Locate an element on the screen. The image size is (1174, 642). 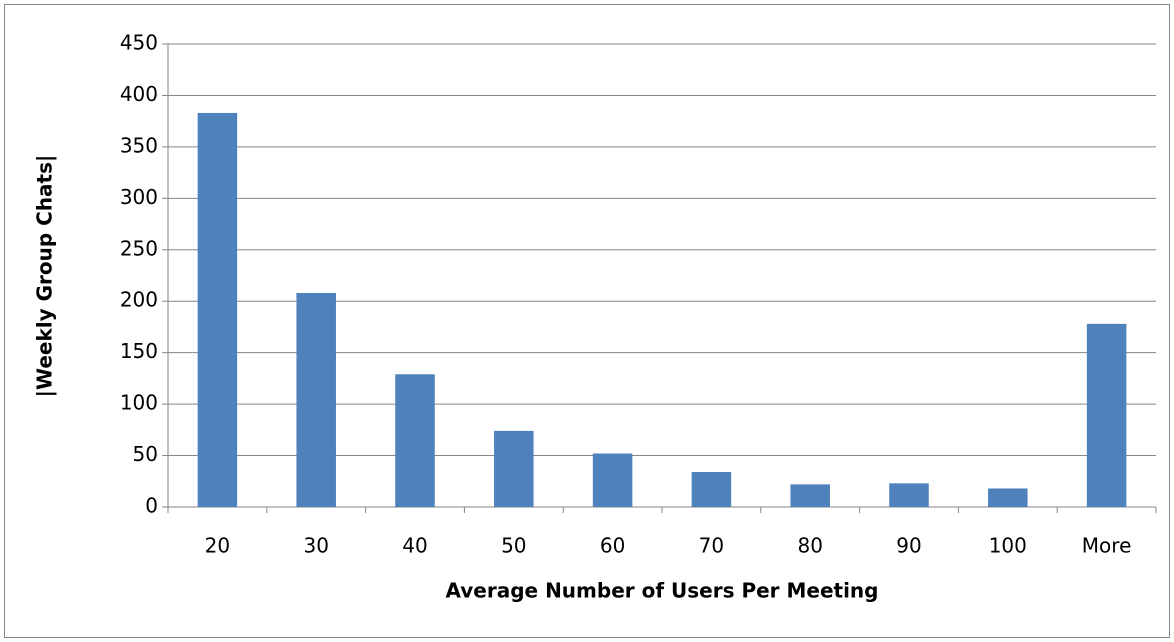
x-tick-label: 80 is located at coordinates (809, 546).